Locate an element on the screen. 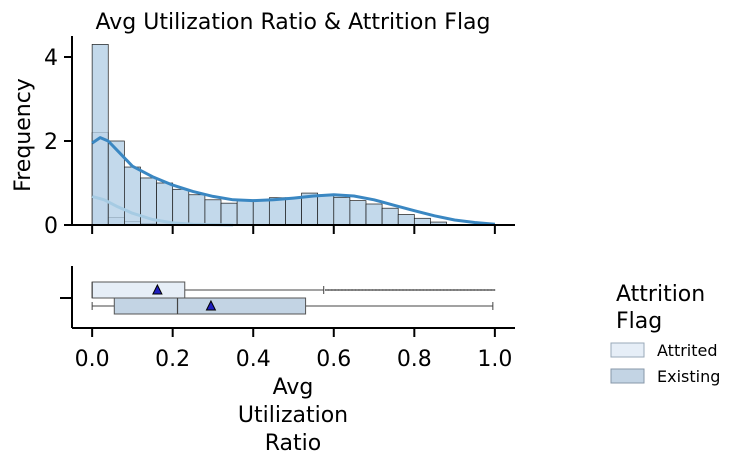  box-x-tick-label-1: 1.0 is located at coordinates (494, 359).